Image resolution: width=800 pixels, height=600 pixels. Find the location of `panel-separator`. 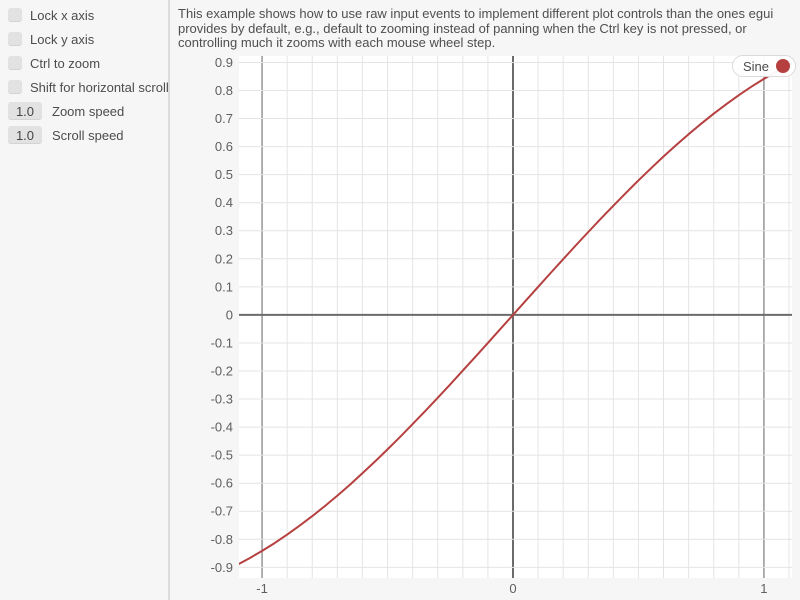

panel-separator is located at coordinates (169, 300).